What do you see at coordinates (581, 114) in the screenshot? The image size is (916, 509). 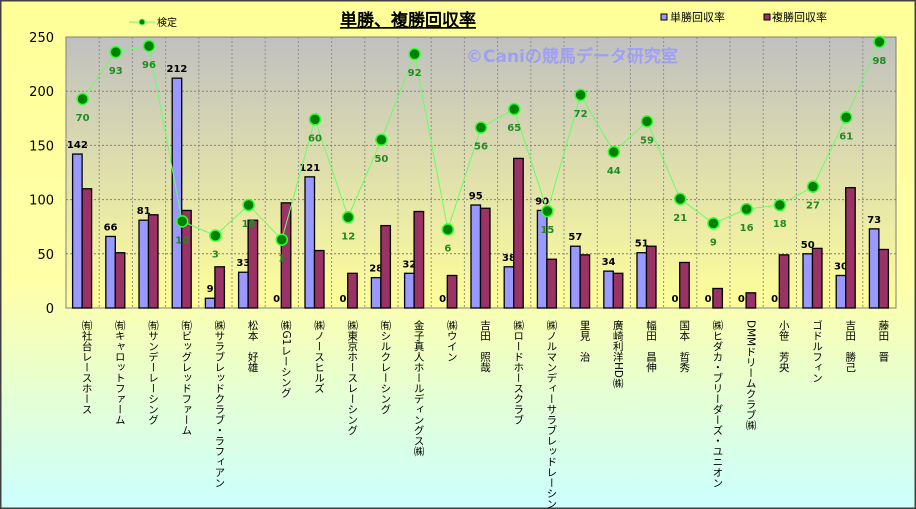 I see `line-data-label: 72` at bounding box center [581, 114].